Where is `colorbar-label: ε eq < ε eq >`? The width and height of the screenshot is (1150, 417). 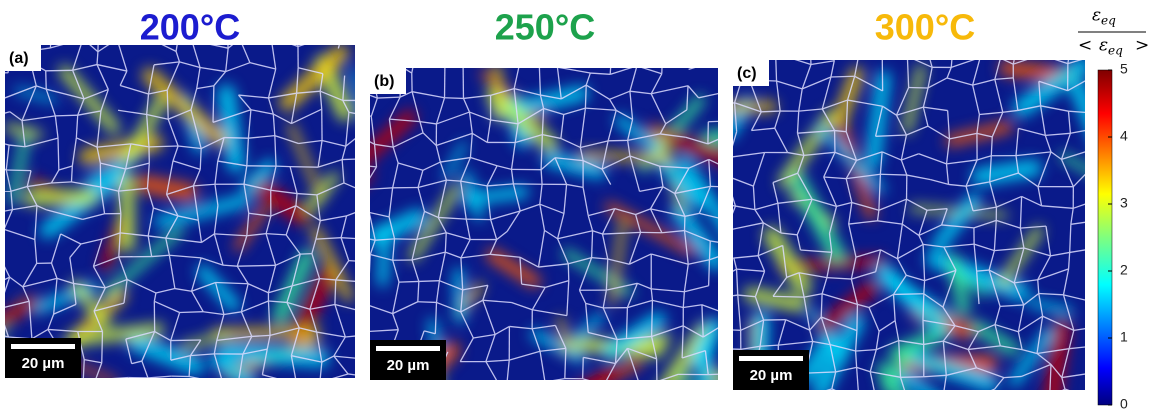 colorbar-label: ε eq < ε eq > is located at coordinates (1113, 32).